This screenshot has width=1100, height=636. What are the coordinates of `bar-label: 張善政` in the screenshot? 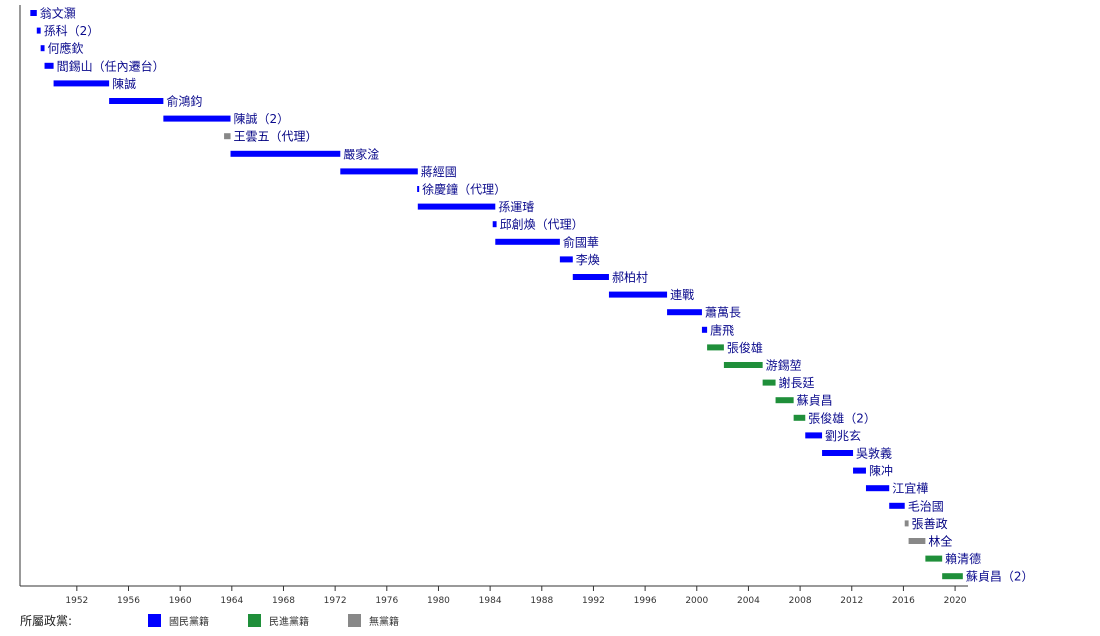 It's located at (930, 523).